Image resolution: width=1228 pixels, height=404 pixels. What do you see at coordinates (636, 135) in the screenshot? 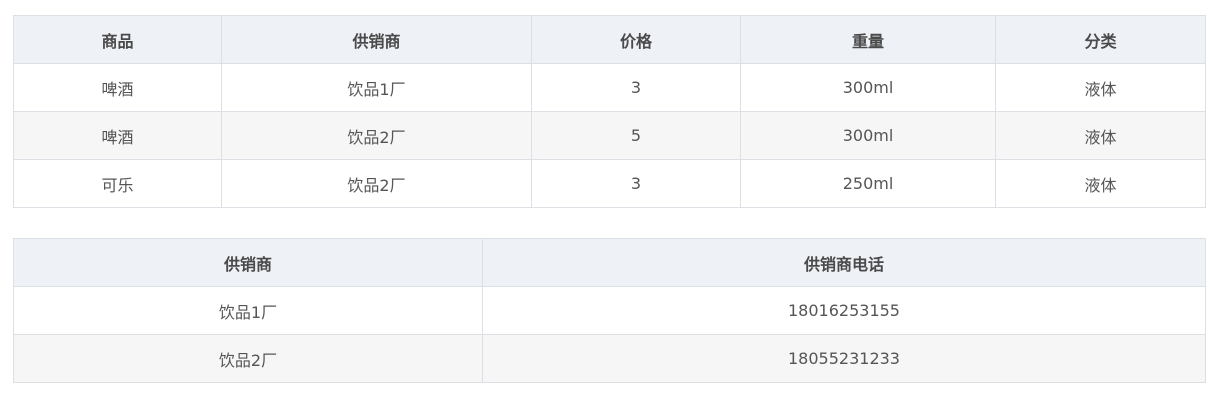
I see `cell-price: 5` at bounding box center [636, 135].